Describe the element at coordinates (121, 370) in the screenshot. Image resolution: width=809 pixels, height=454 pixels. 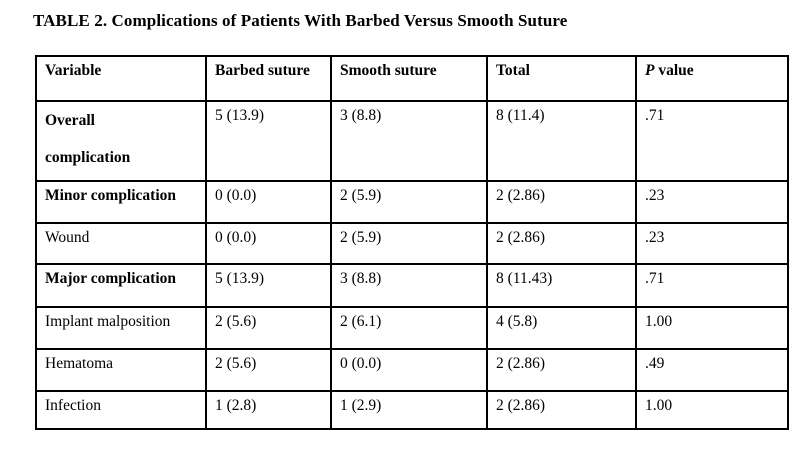
I see `row-label: Hematoma` at that location.